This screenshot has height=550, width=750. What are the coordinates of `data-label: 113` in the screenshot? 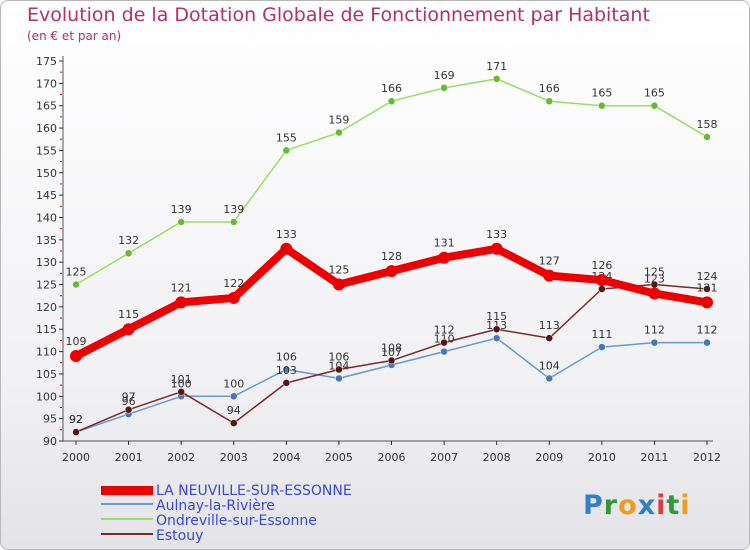 It's located at (549, 325).